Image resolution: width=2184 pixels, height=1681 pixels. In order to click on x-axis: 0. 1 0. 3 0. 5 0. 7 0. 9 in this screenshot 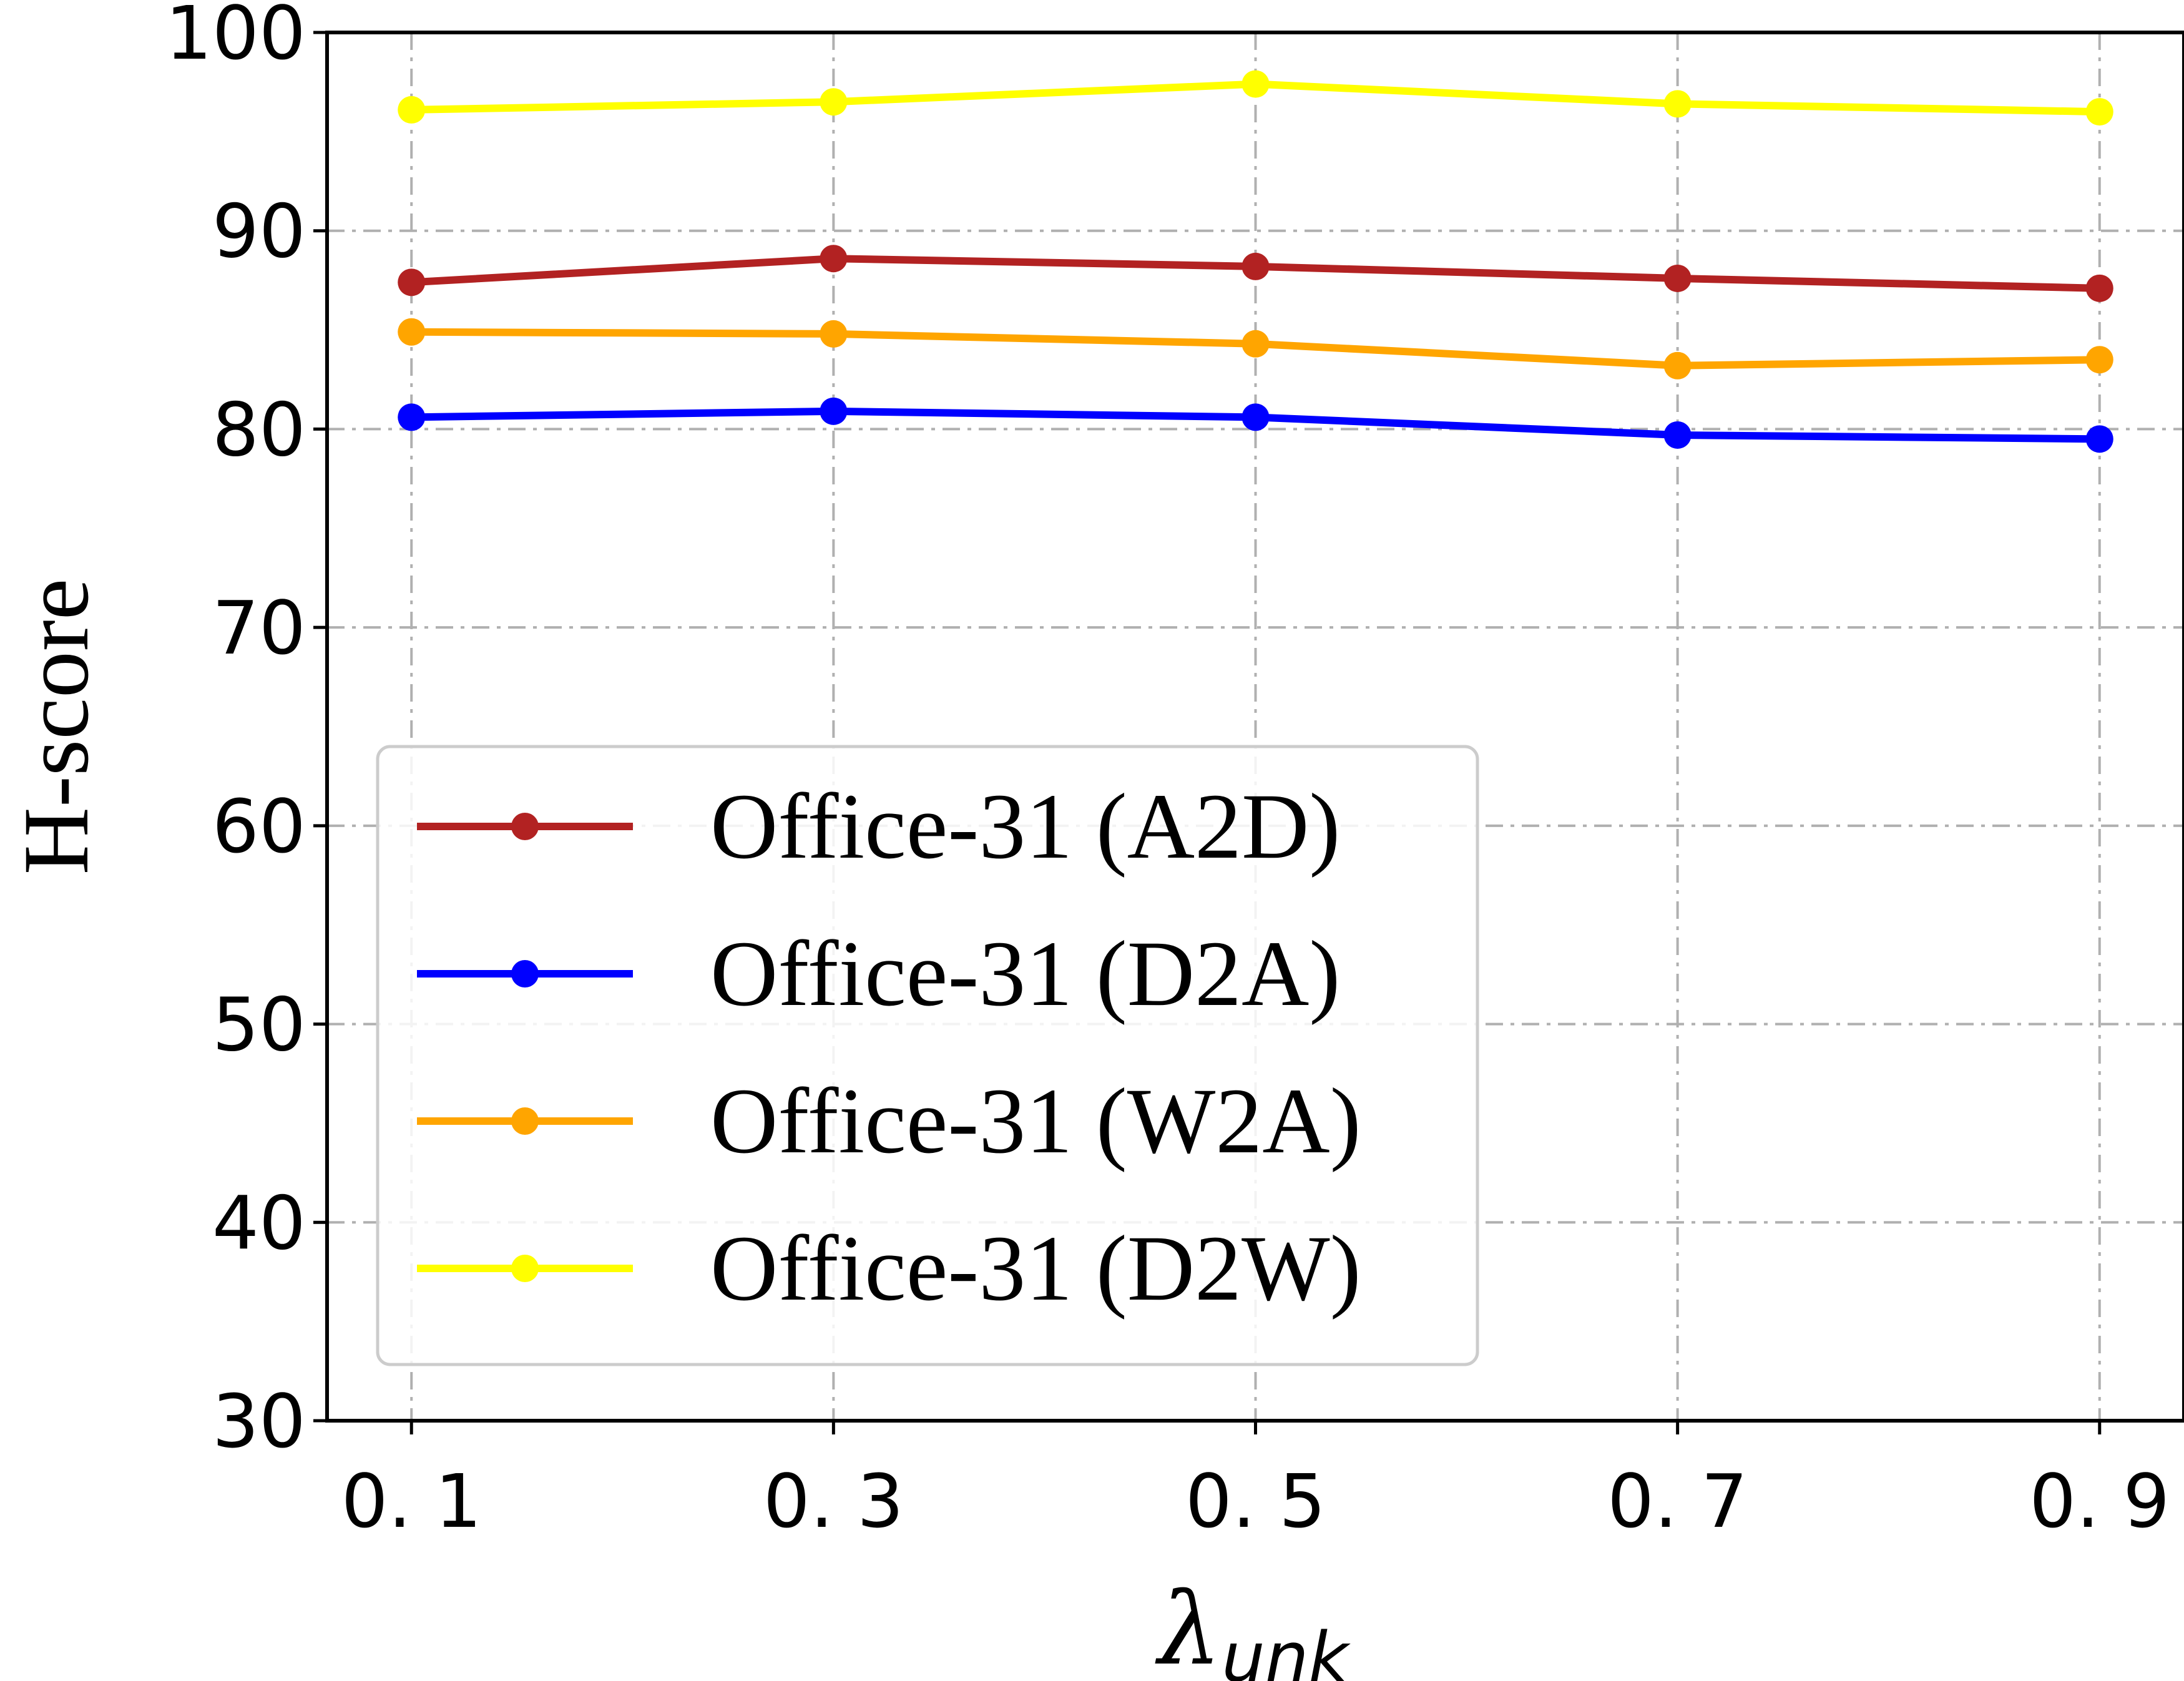, I will do `click(1256, 1482)`.